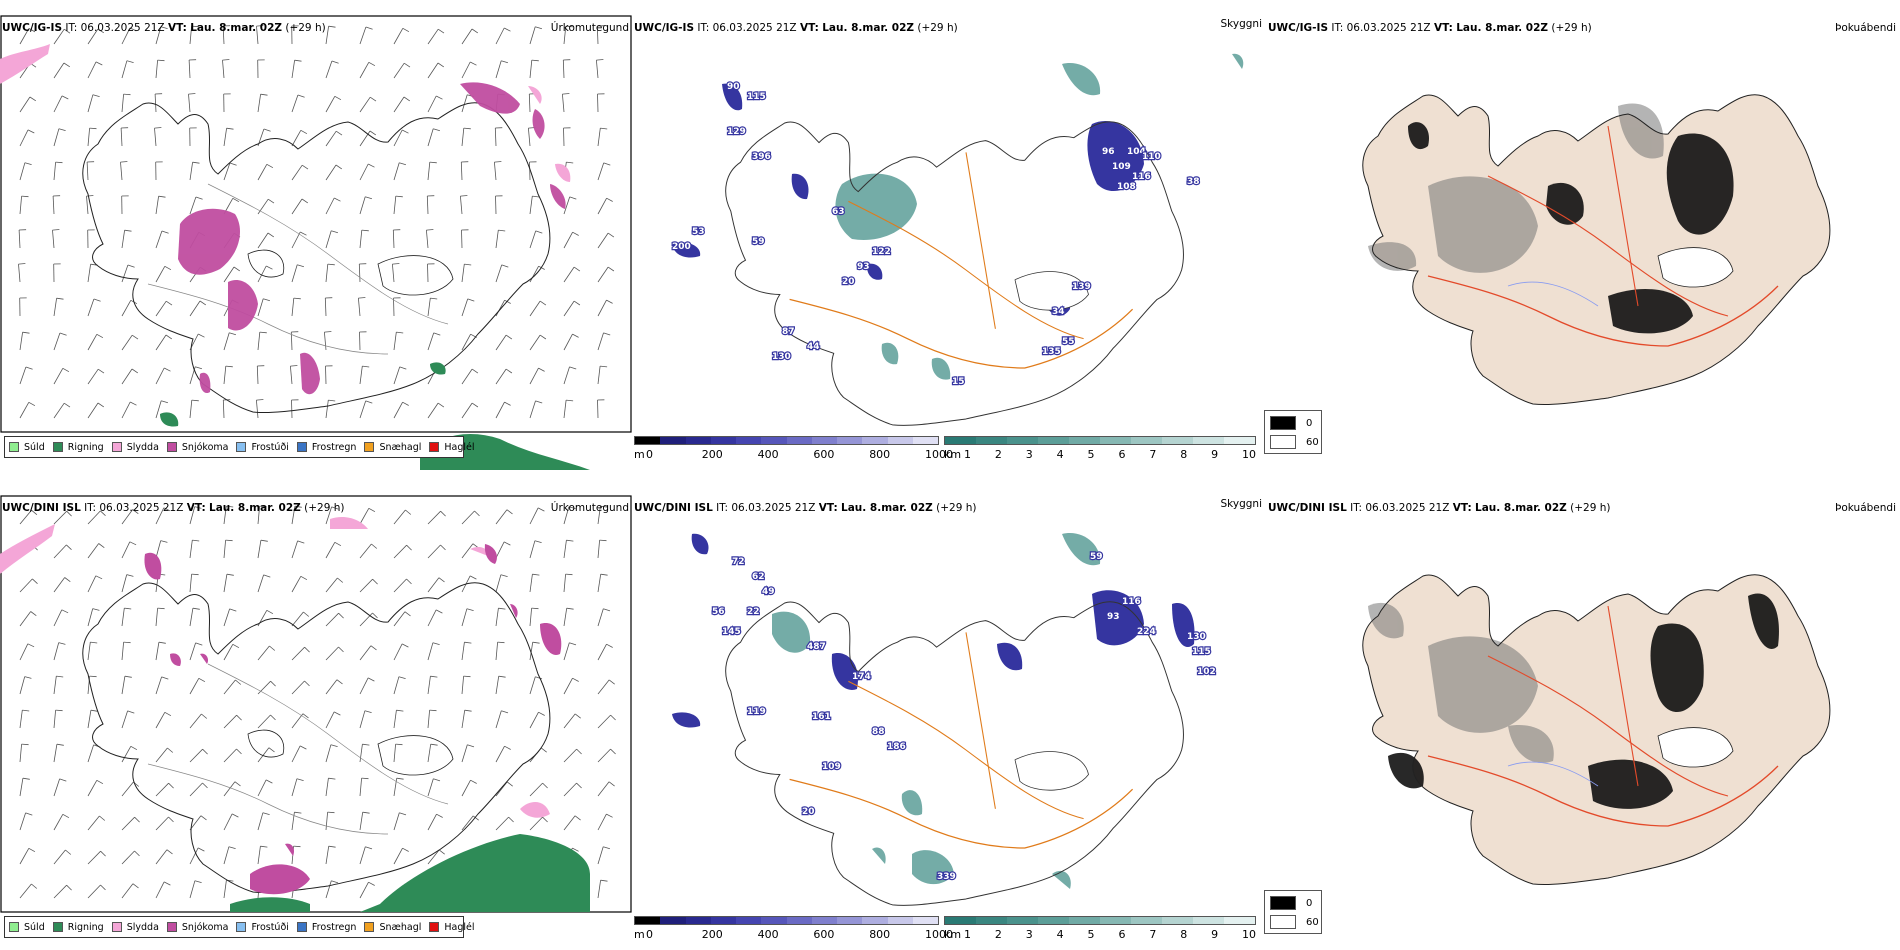 Image resolution: width=1900 pixels, height=950 pixels. What do you see at coordinates (85, 927) in the screenshot?
I see `legend-label: Rigning` at bounding box center [85, 927].